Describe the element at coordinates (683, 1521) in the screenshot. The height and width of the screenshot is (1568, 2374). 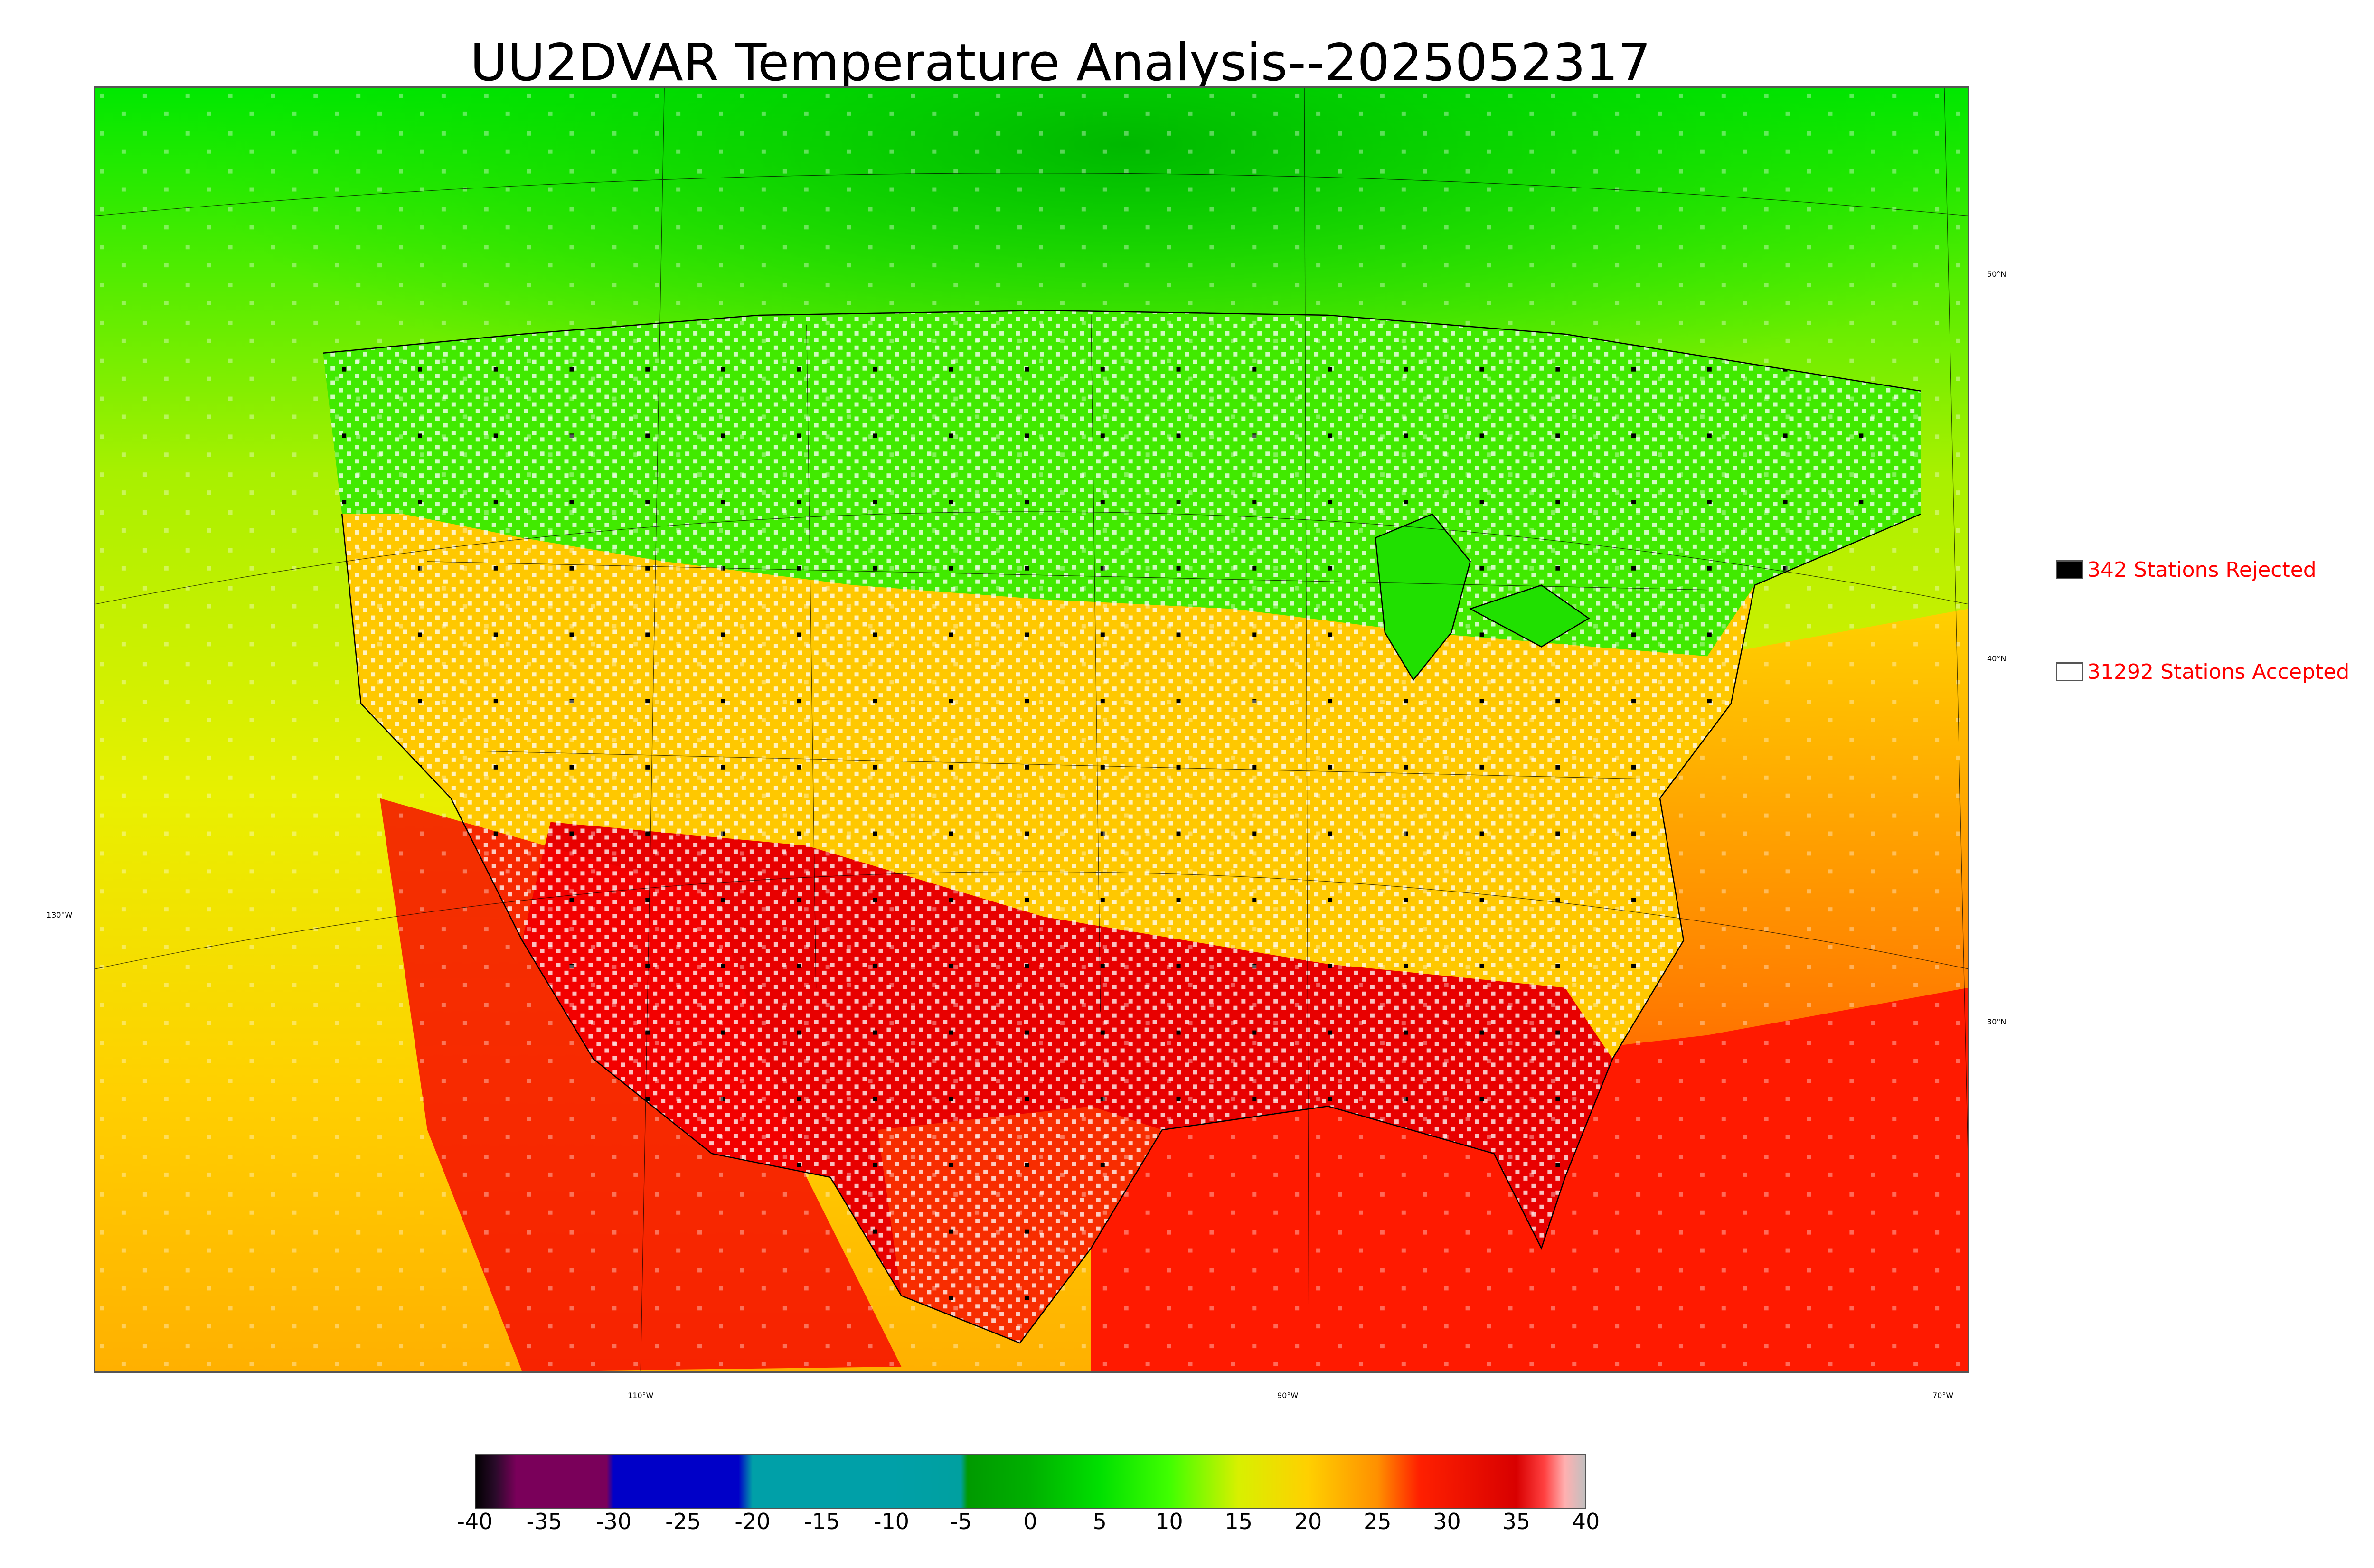
I see `colorbar-tick-label: -25` at that location.